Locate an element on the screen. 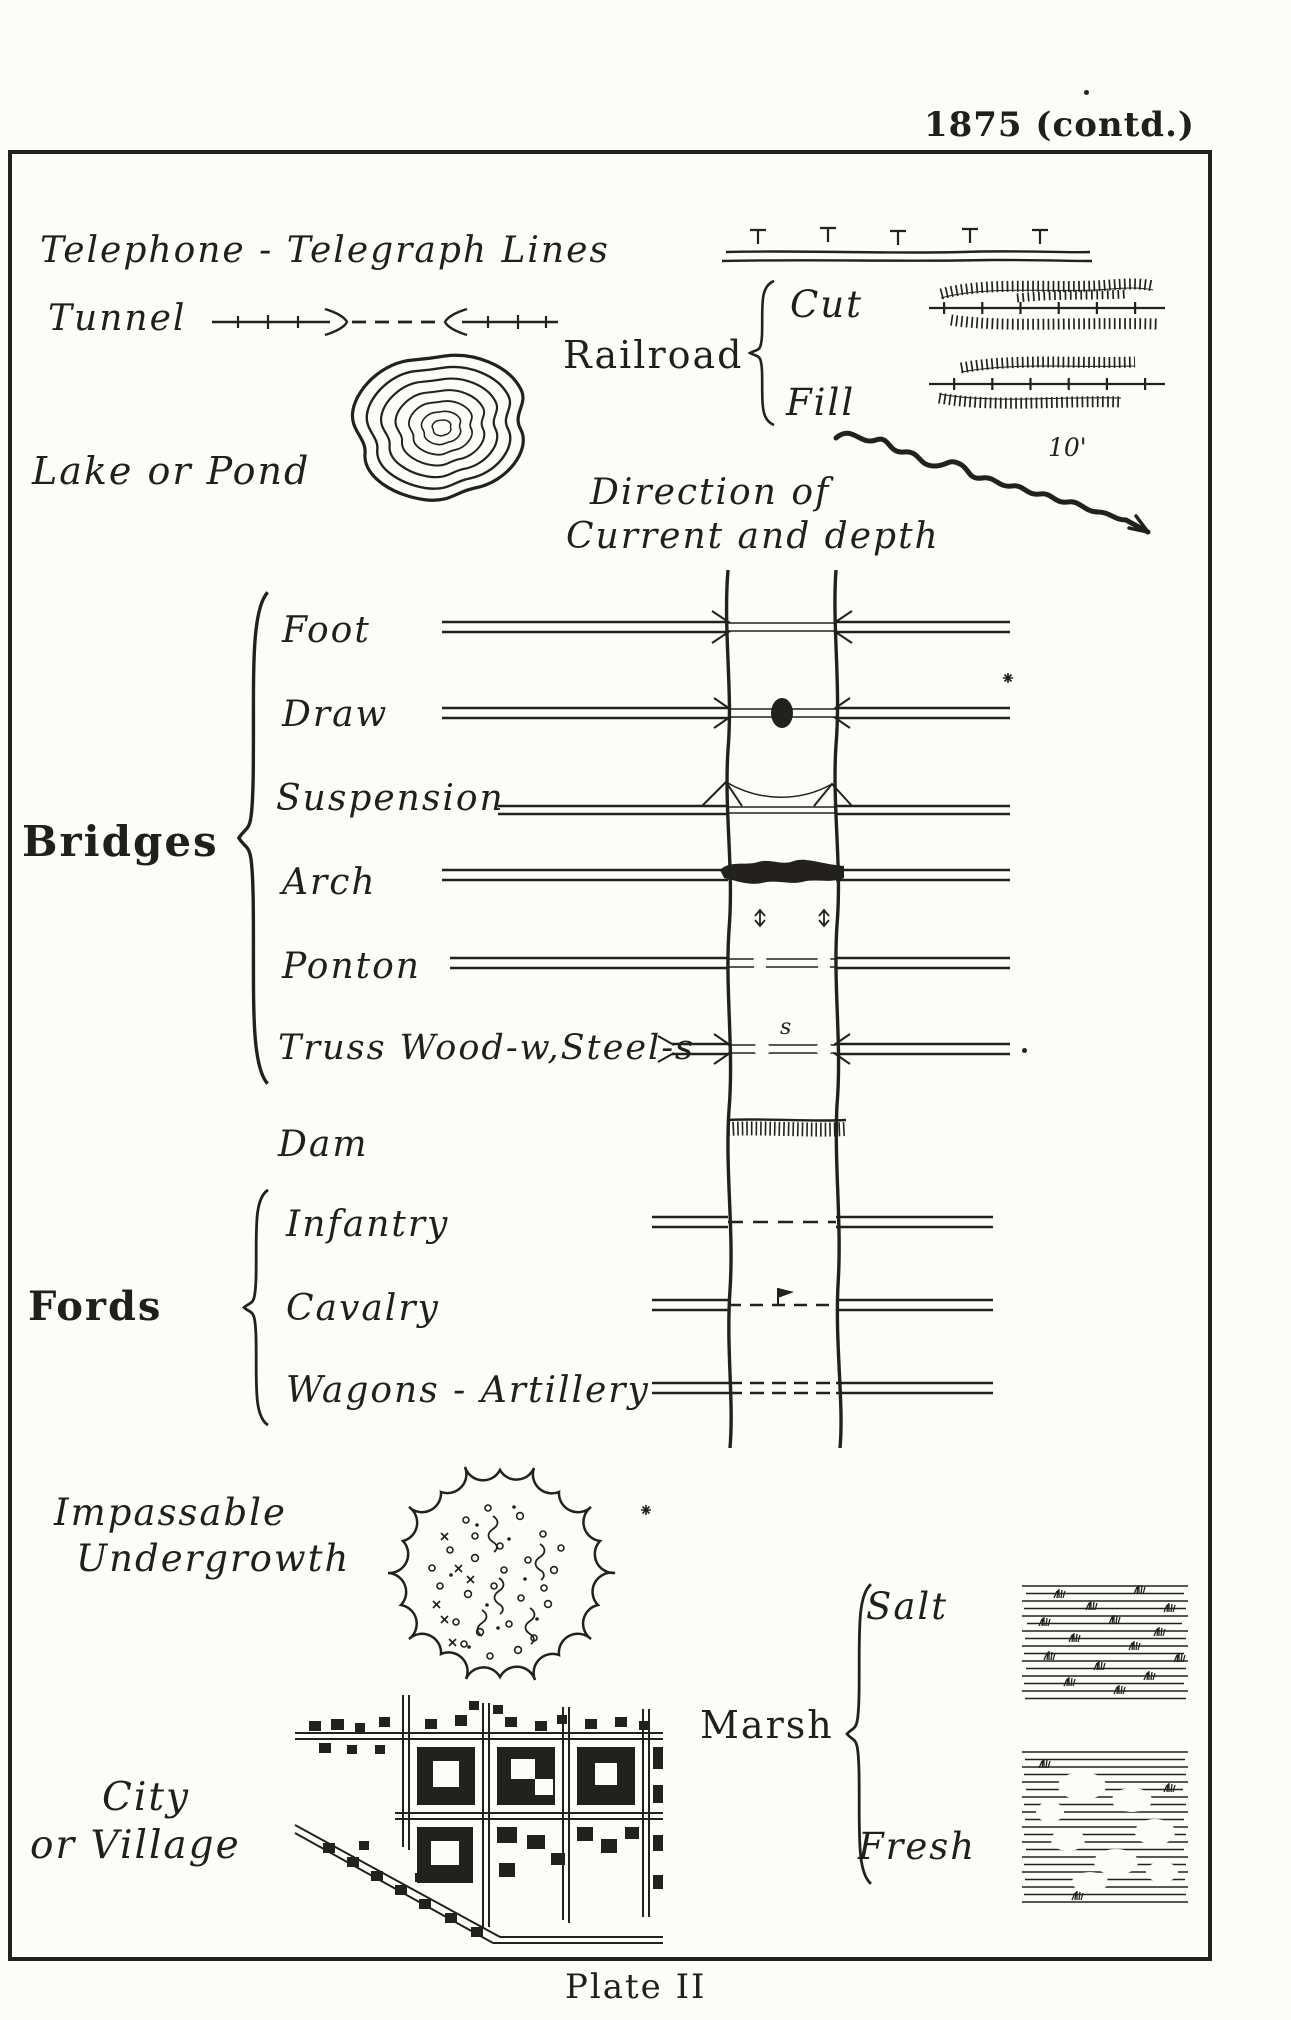 Image resolution: width=1291 pixels, height=2020 pixels. marsh-salt-label: Salt is located at coordinates (907, 1606).